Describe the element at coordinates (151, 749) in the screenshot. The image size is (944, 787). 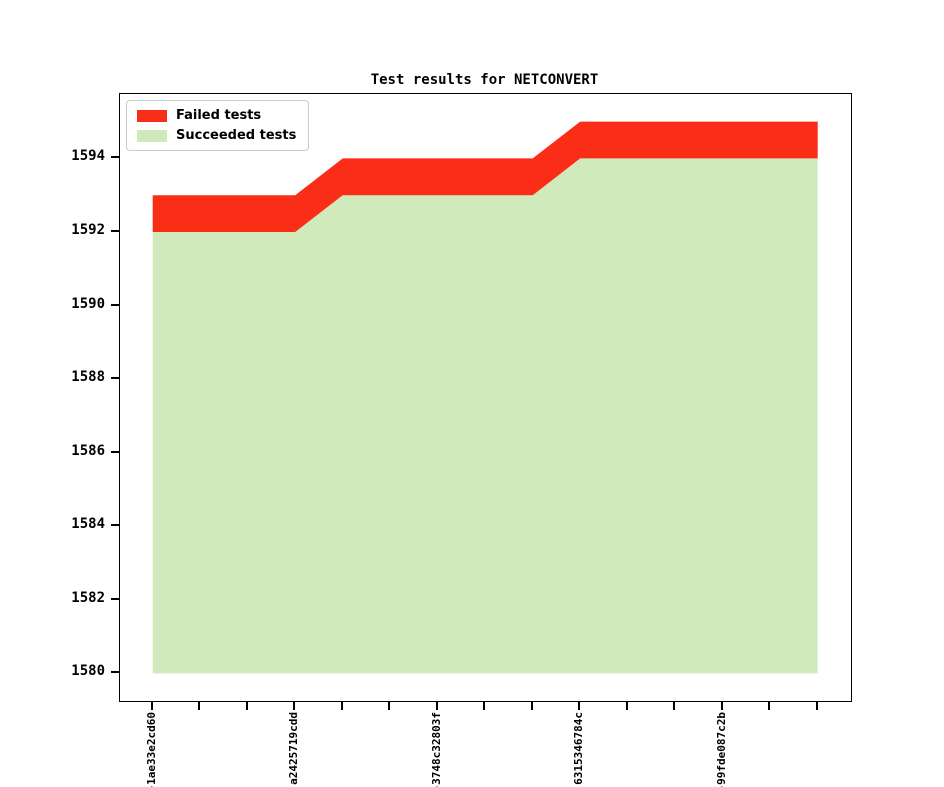
I see `x-tick-label: -1ae33e2cd60` at that location.